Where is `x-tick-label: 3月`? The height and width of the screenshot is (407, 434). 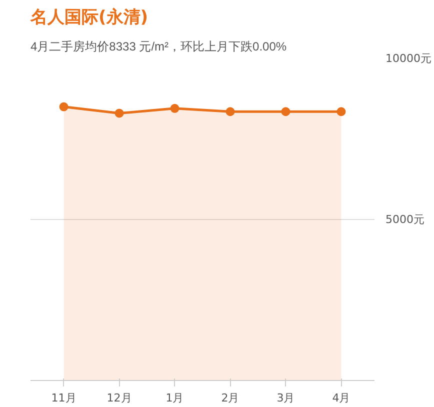 x-tick-label: 3月 is located at coordinates (285, 398).